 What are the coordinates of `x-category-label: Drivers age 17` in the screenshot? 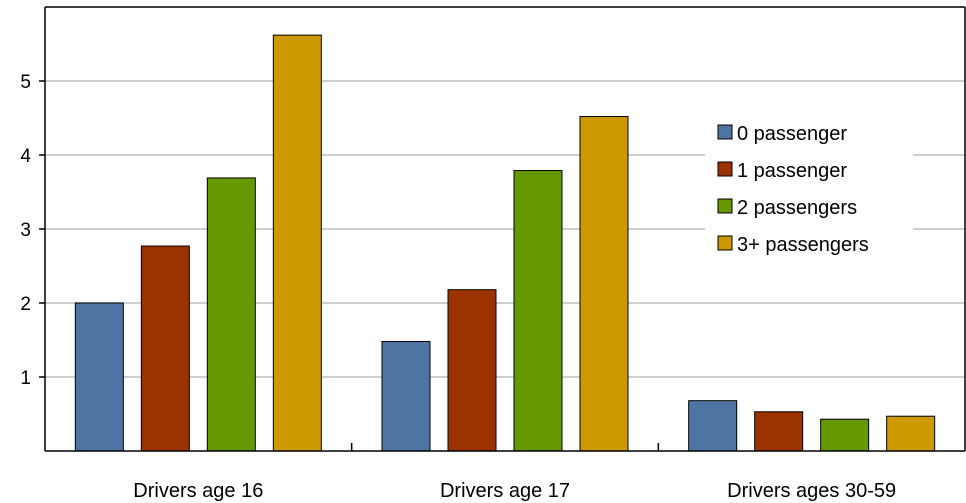 It's located at (505, 491).